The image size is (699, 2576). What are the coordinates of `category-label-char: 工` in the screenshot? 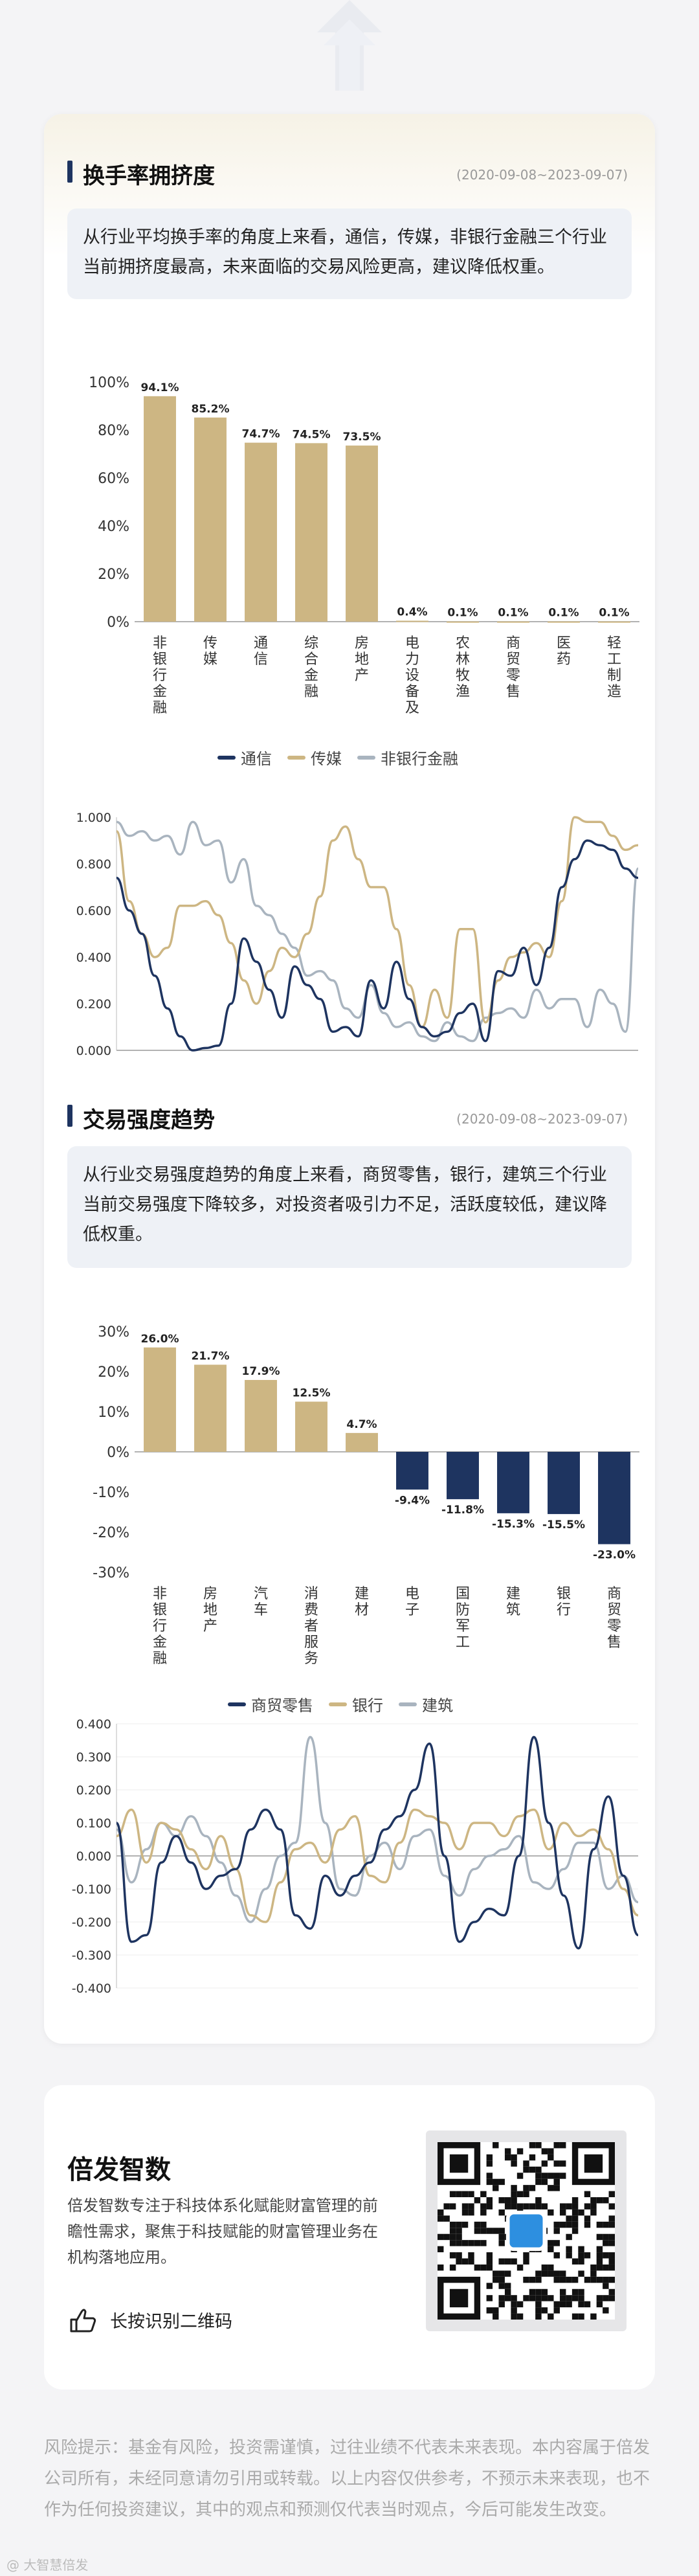 It's located at (463, 1642).